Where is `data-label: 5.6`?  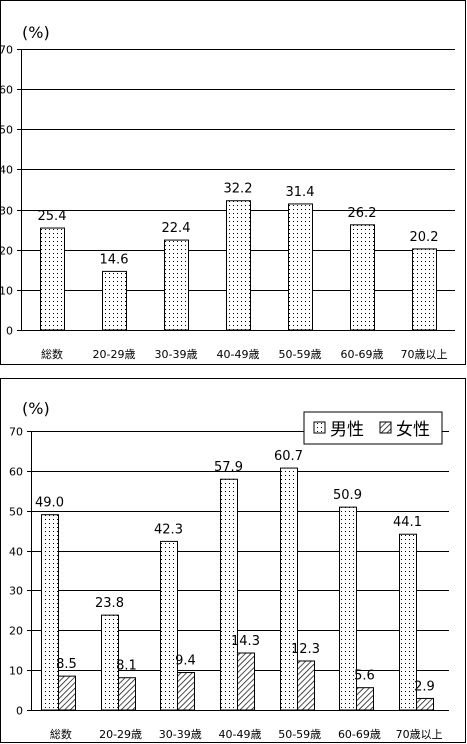
data-label: 5.6 is located at coordinates (364, 676).